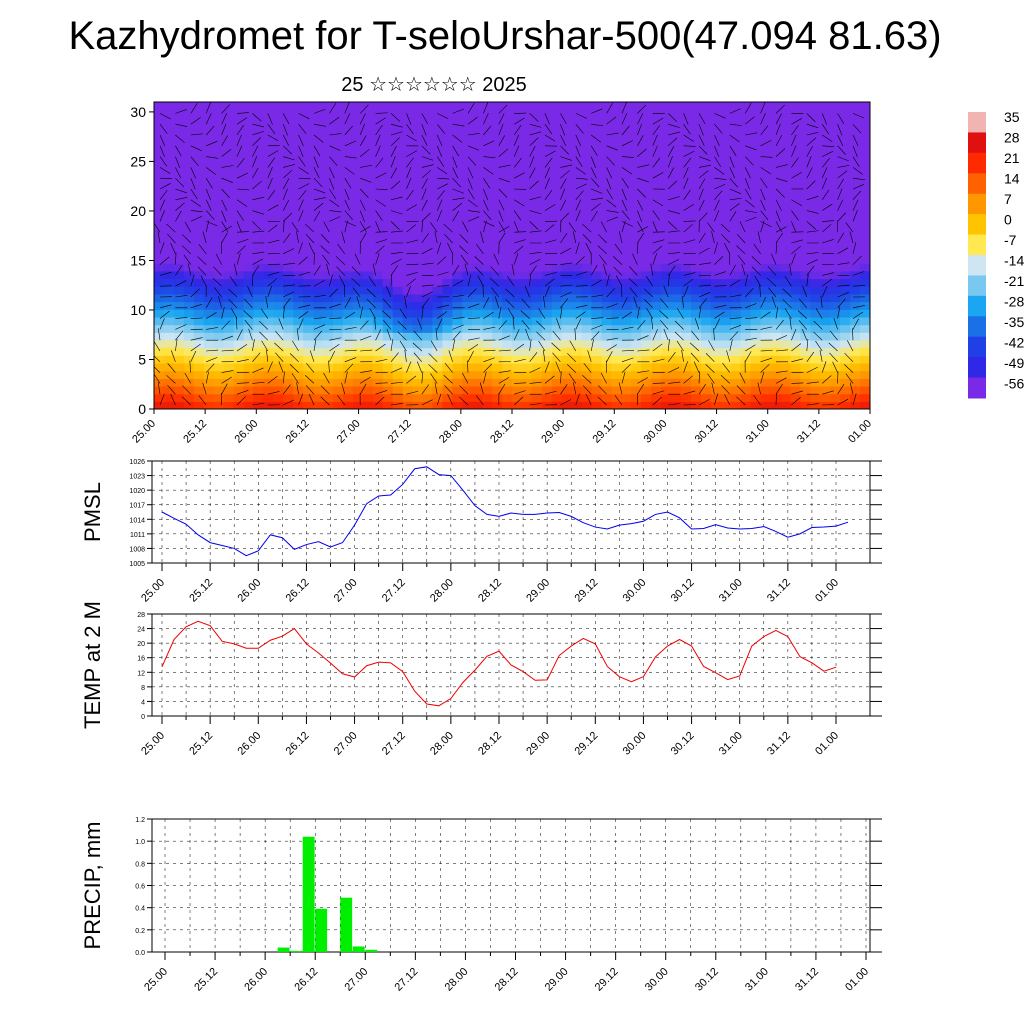 The width and height of the screenshot is (1024, 1024). Describe the element at coordinates (137, 564) in the screenshot. I see `y-tick-label: 1005` at that location.